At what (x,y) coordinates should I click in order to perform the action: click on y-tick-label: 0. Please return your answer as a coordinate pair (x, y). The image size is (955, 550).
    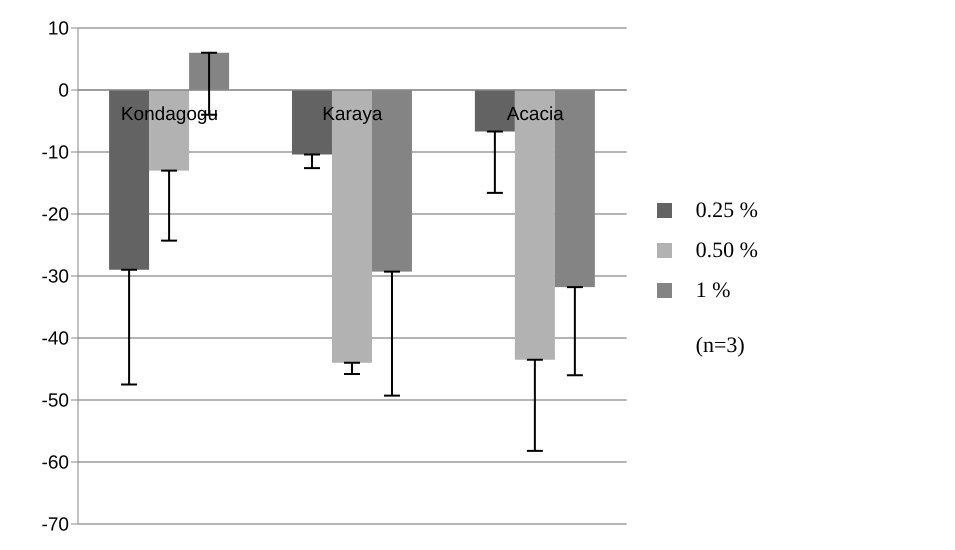
    Looking at the image, I should click on (63, 91).